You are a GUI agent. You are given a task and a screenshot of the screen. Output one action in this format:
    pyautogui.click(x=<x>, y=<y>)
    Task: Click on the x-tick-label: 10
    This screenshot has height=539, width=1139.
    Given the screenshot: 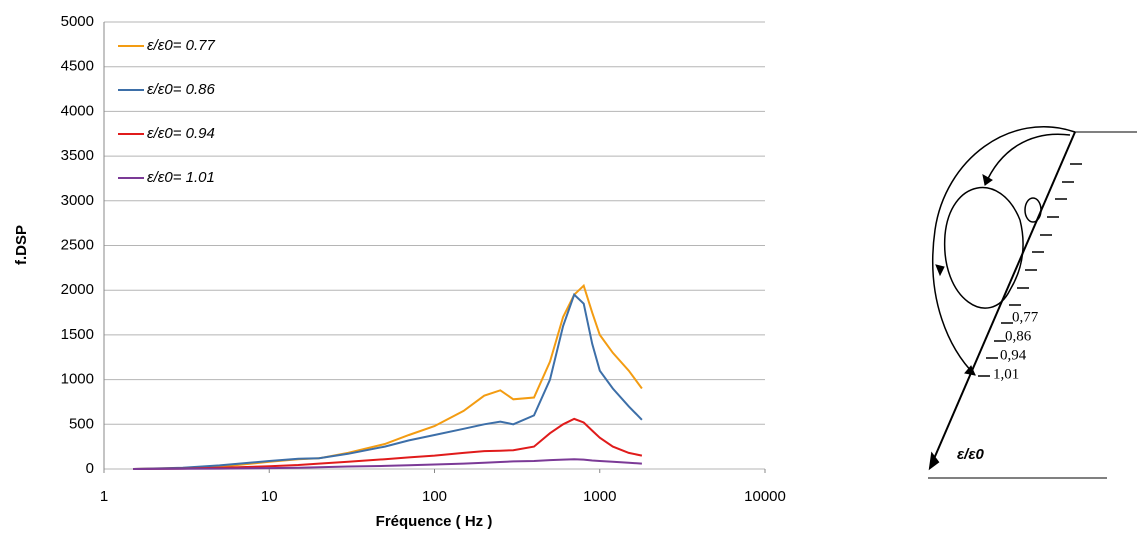 What is the action you would take?
    pyautogui.click(x=269, y=496)
    